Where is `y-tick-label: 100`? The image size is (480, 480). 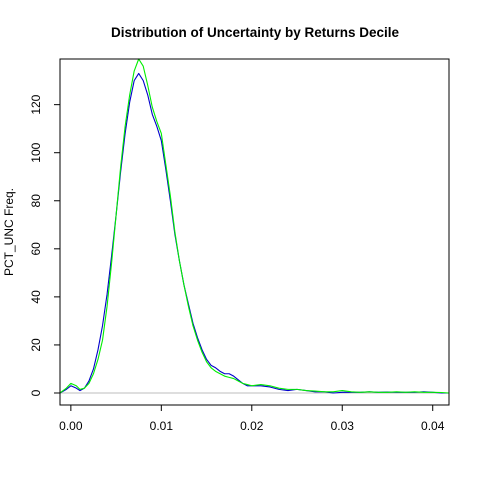 y-tick-label: 100 is located at coordinates (36, 152).